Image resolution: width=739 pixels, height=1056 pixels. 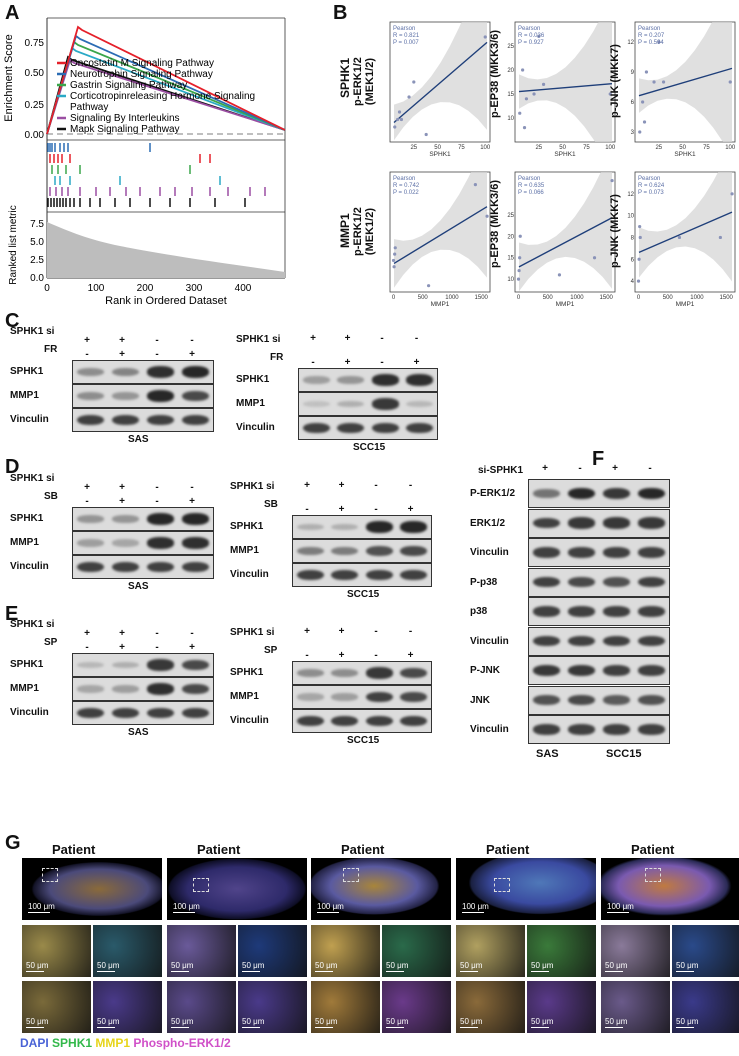 What do you see at coordinates (364, 231) in the screenshot?
I see `y-axis-label: p-ERK1/2 (MEK1/2)` at bounding box center [364, 231].